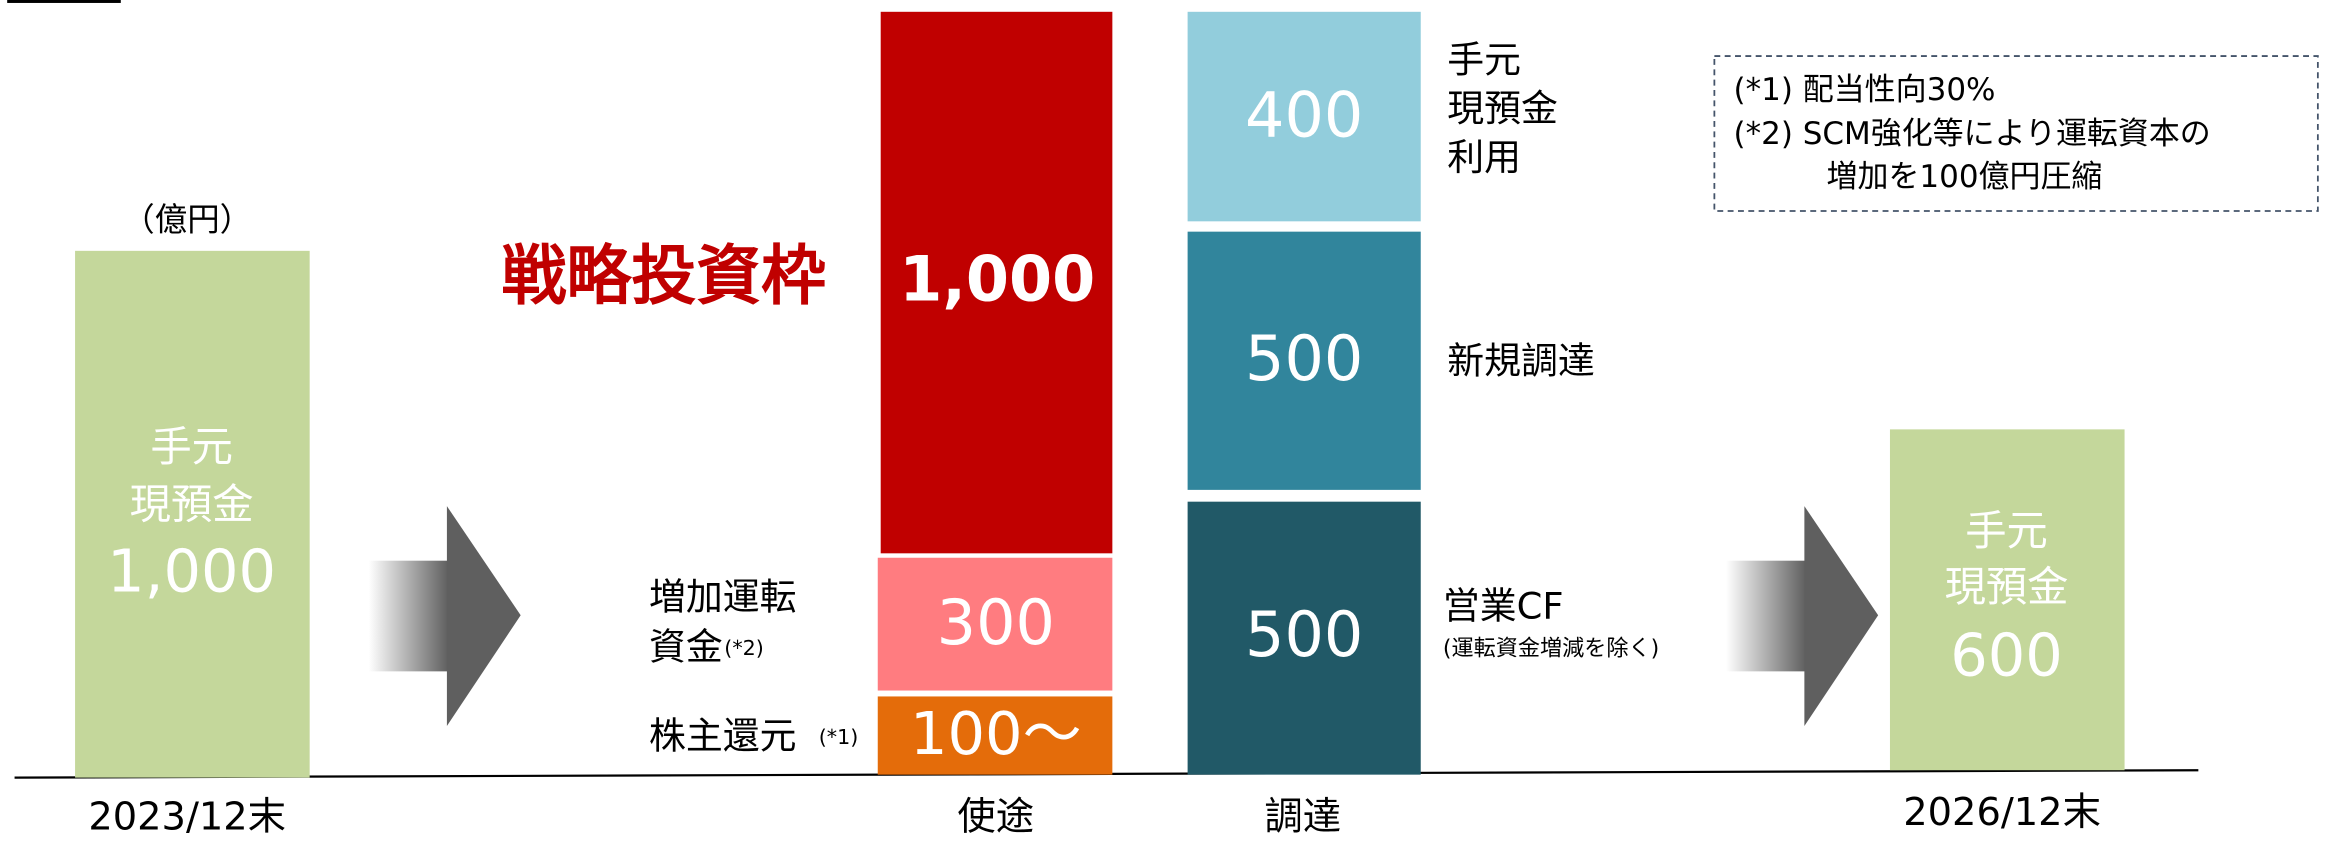 The height and width of the screenshot is (844, 2328). What do you see at coordinates (2006, 655) in the screenshot?
I see `end-value: 600` at bounding box center [2006, 655].